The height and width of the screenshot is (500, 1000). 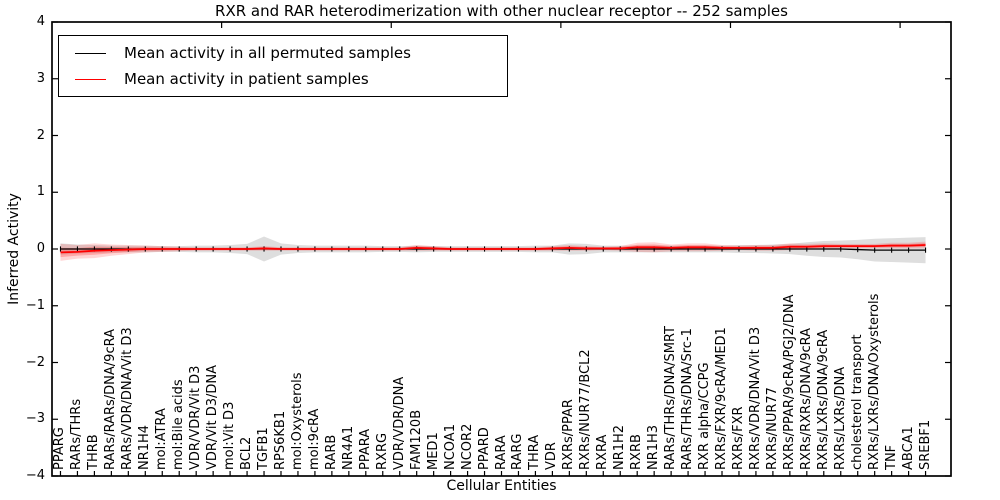 What do you see at coordinates (772, 428) in the screenshot?
I see `x-tick-label: RXRs/NUR77` at bounding box center [772, 428].